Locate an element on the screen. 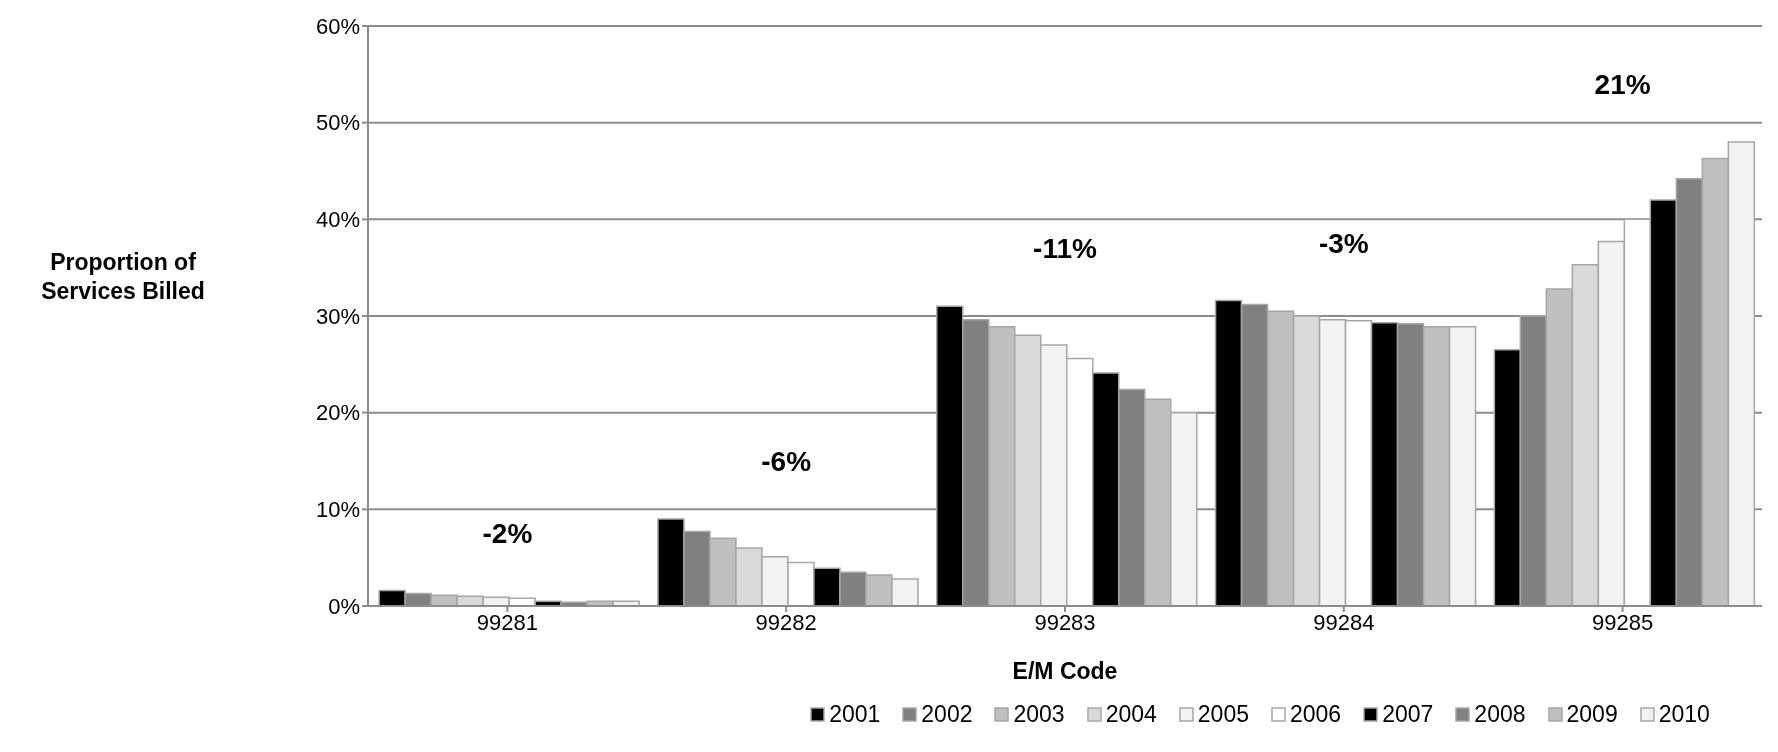  legend-label: 2007 is located at coordinates (1408, 714).